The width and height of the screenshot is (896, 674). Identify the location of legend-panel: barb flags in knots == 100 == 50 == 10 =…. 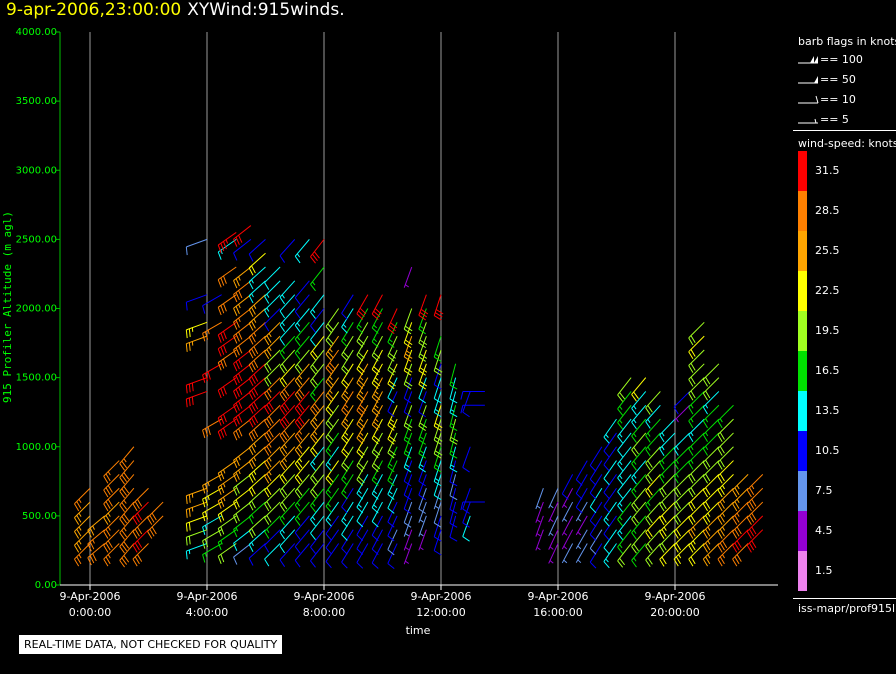
(844, 327).